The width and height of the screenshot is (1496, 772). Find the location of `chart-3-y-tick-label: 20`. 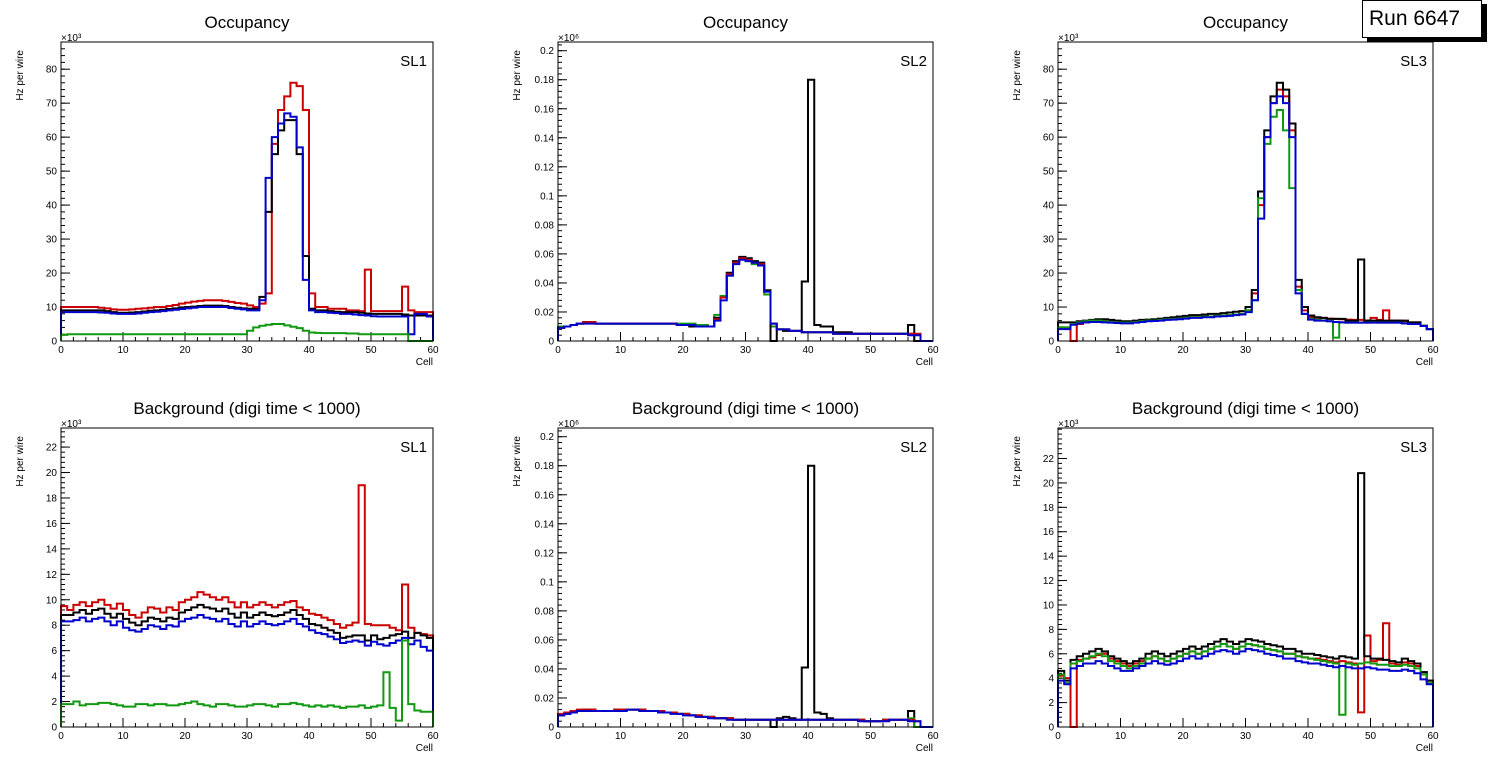

chart-3-y-tick-label: 20 is located at coordinates (1049, 274).